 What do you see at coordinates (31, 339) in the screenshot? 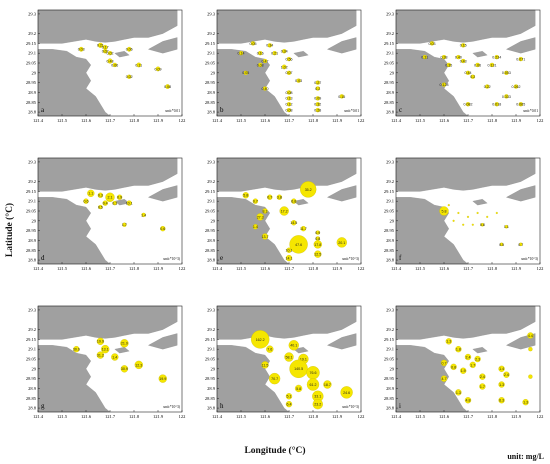
I see `y-tick-label: 29.15` at bounding box center [31, 339].